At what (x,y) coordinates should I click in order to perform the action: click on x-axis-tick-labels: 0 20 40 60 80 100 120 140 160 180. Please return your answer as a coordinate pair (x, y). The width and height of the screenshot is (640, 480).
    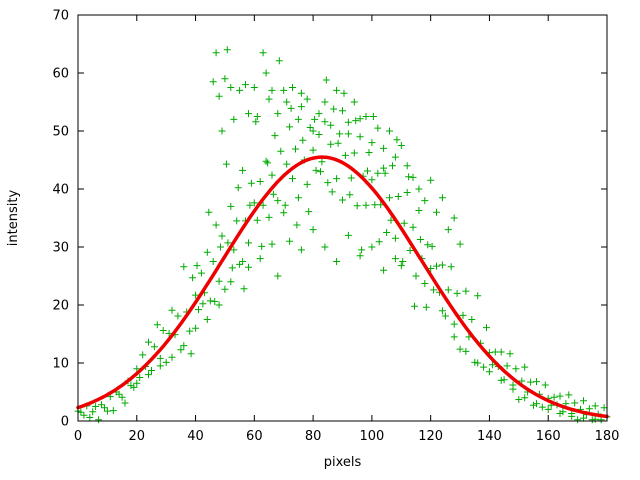
    Looking at the image, I should click on (347, 436).